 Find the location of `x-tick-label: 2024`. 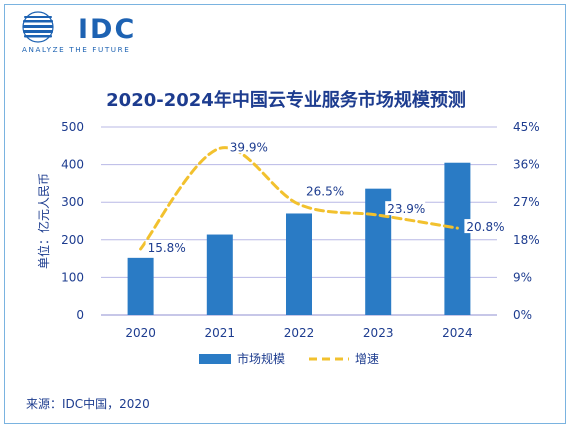

x-tick-label: 2024 is located at coordinates (457, 333).